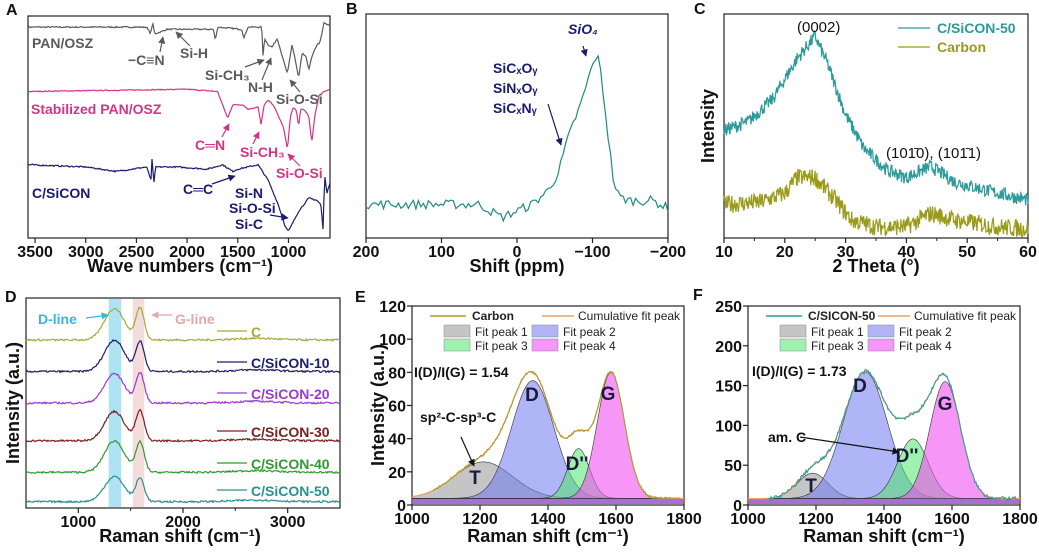  I want to click on legend-label: C/SiCON-50, so click(976, 28).